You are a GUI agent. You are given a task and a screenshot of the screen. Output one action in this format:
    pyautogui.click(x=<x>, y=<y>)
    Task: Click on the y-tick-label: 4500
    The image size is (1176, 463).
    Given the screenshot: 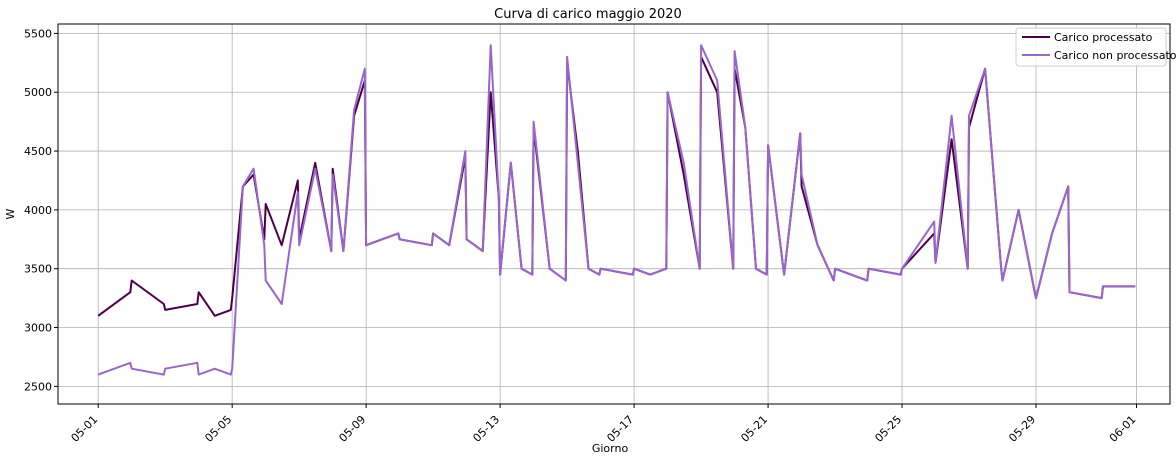 What is the action you would take?
    pyautogui.click(x=38, y=151)
    